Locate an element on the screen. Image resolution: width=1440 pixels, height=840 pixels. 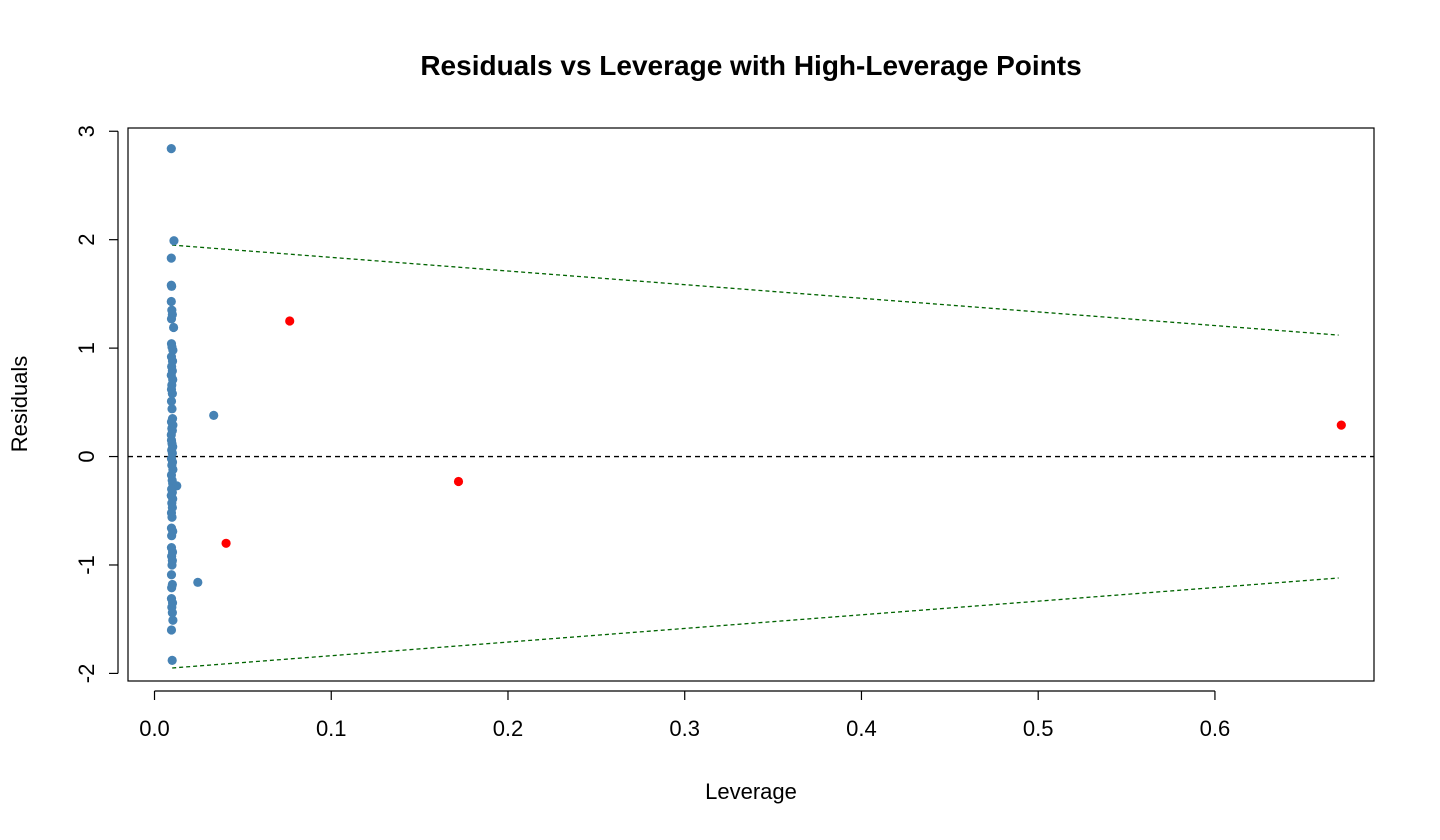
x-axis-label: Leverage is located at coordinates (751, 791).